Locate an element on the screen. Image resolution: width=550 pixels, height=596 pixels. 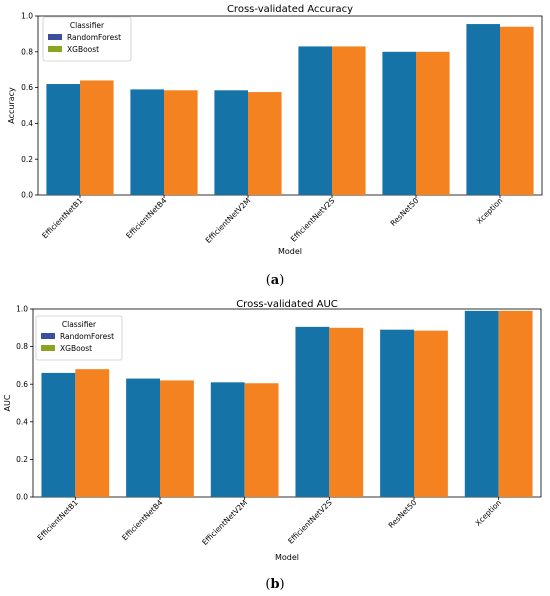
chart-title: Cross-validated Accuracy is located at coordinates (290, 9).